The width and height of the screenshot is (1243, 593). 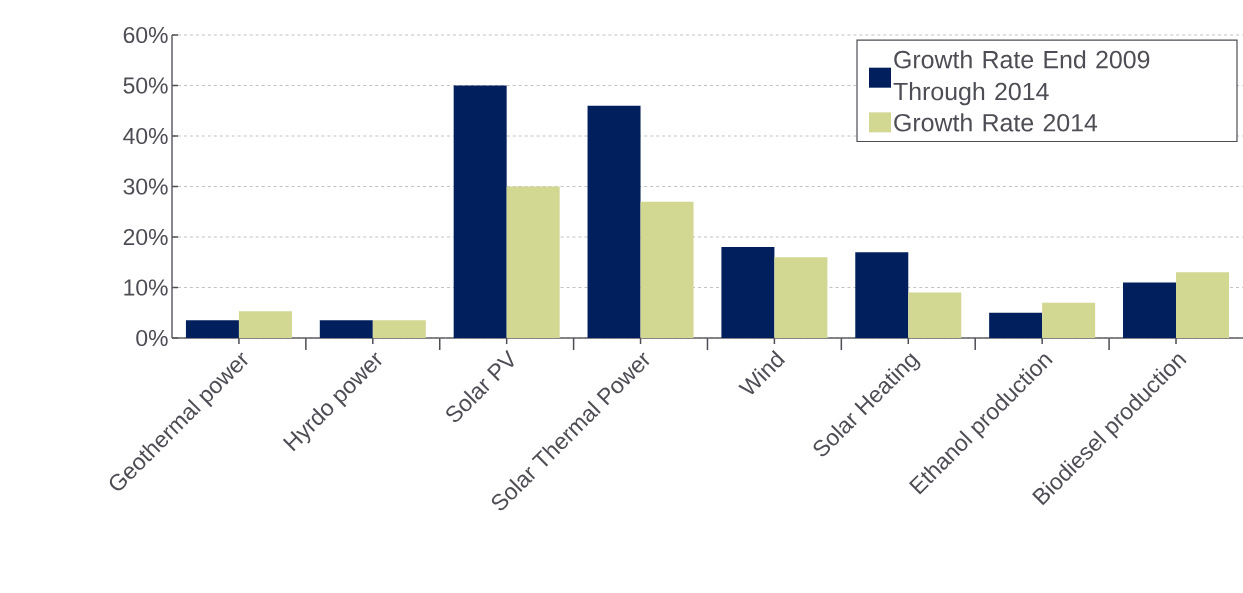 What do you see at coordinates (145, 237) in the screenshot?
I see `y-tick-label: 20%` at bounding box center [145, 237].